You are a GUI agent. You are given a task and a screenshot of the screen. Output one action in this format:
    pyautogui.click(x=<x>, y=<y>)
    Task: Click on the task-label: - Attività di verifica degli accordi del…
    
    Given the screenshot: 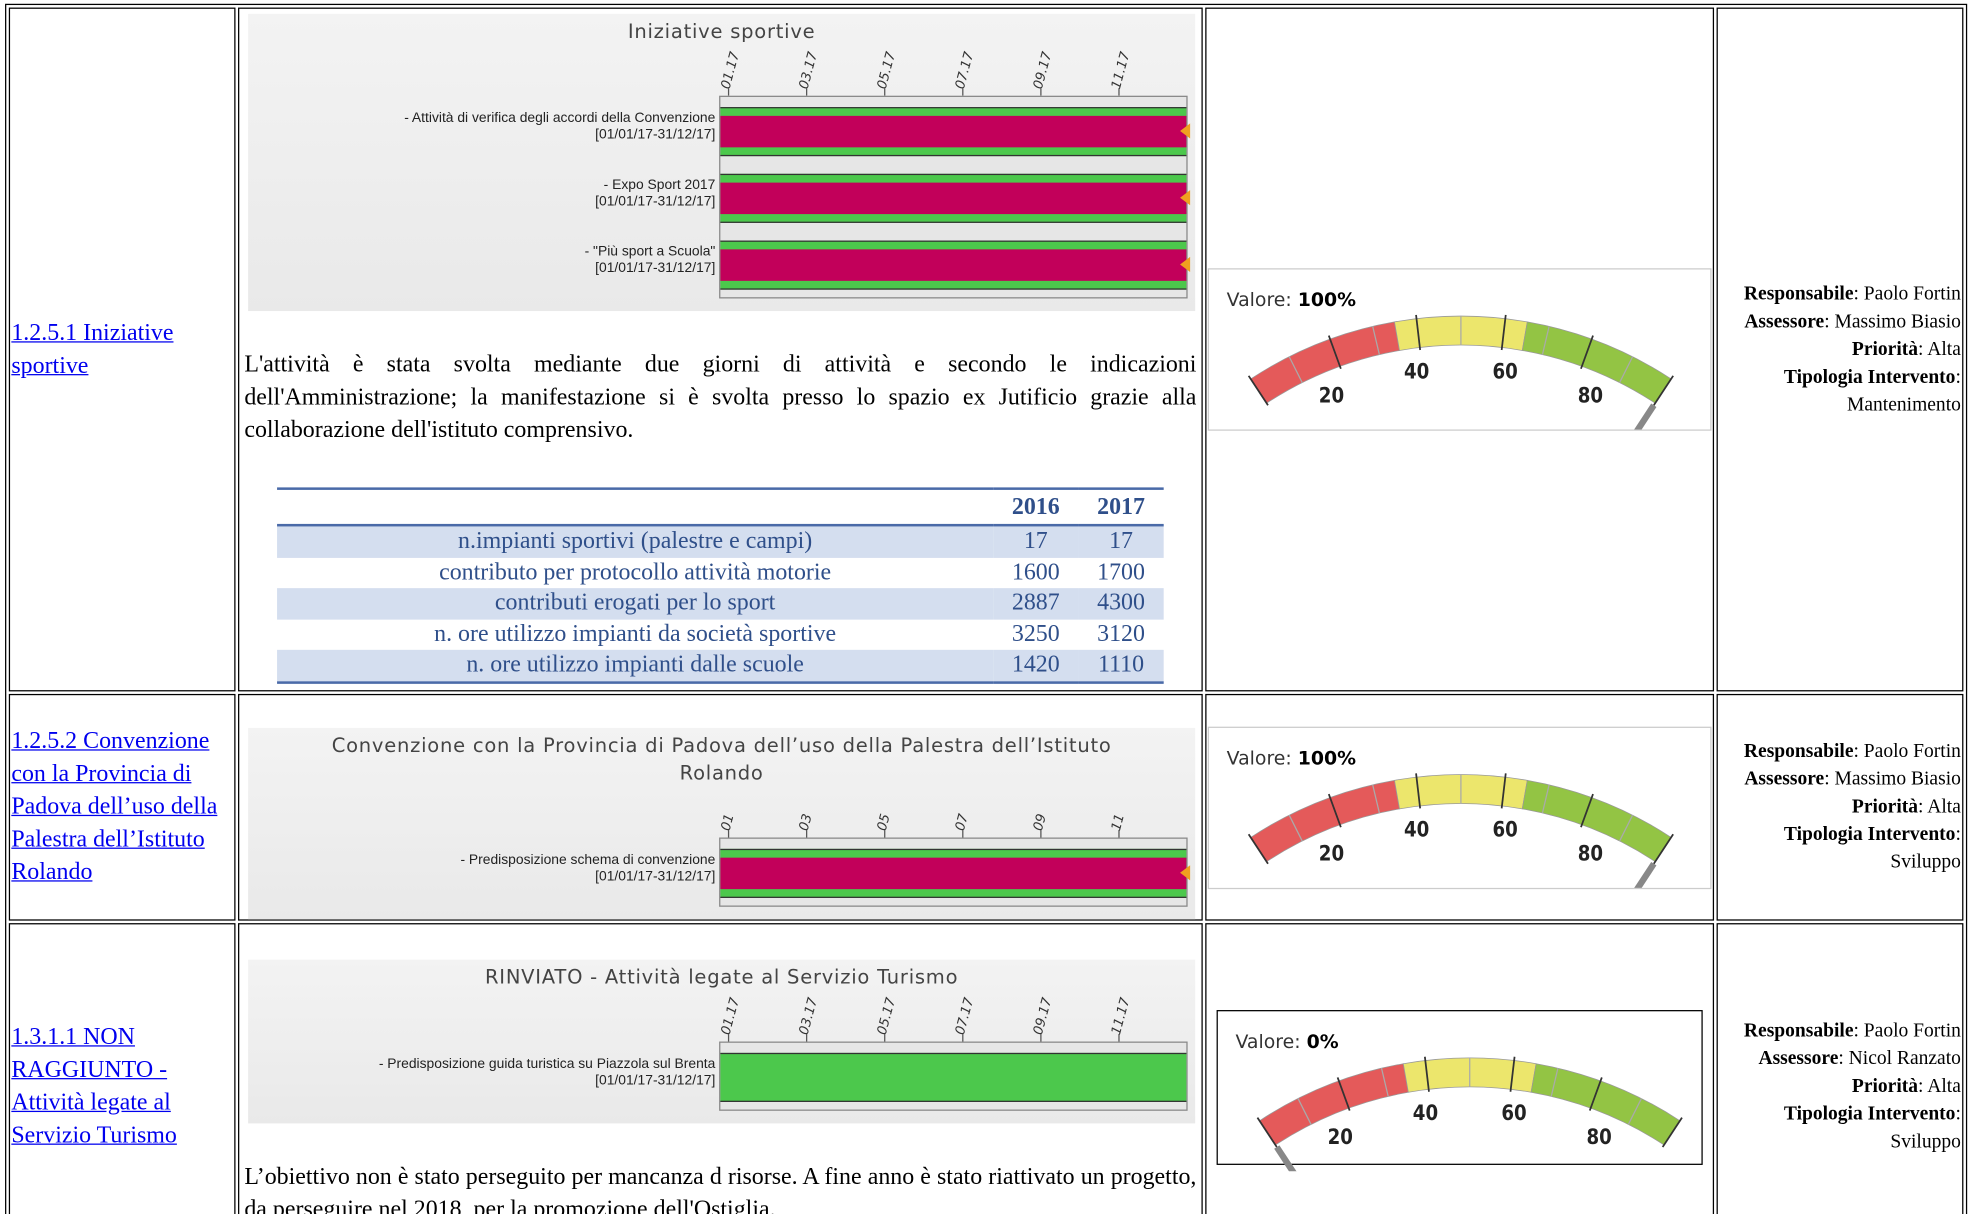 What is the action you would take?
    pyautogui.click(x=476, y=127)
    